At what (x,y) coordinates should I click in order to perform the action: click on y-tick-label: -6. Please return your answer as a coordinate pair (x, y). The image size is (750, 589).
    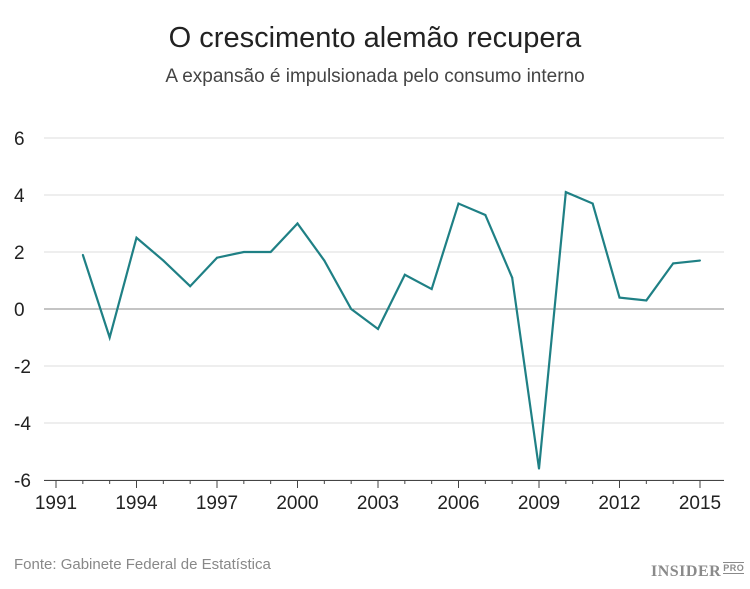
    Looking at the image, I should click on (22, 481).